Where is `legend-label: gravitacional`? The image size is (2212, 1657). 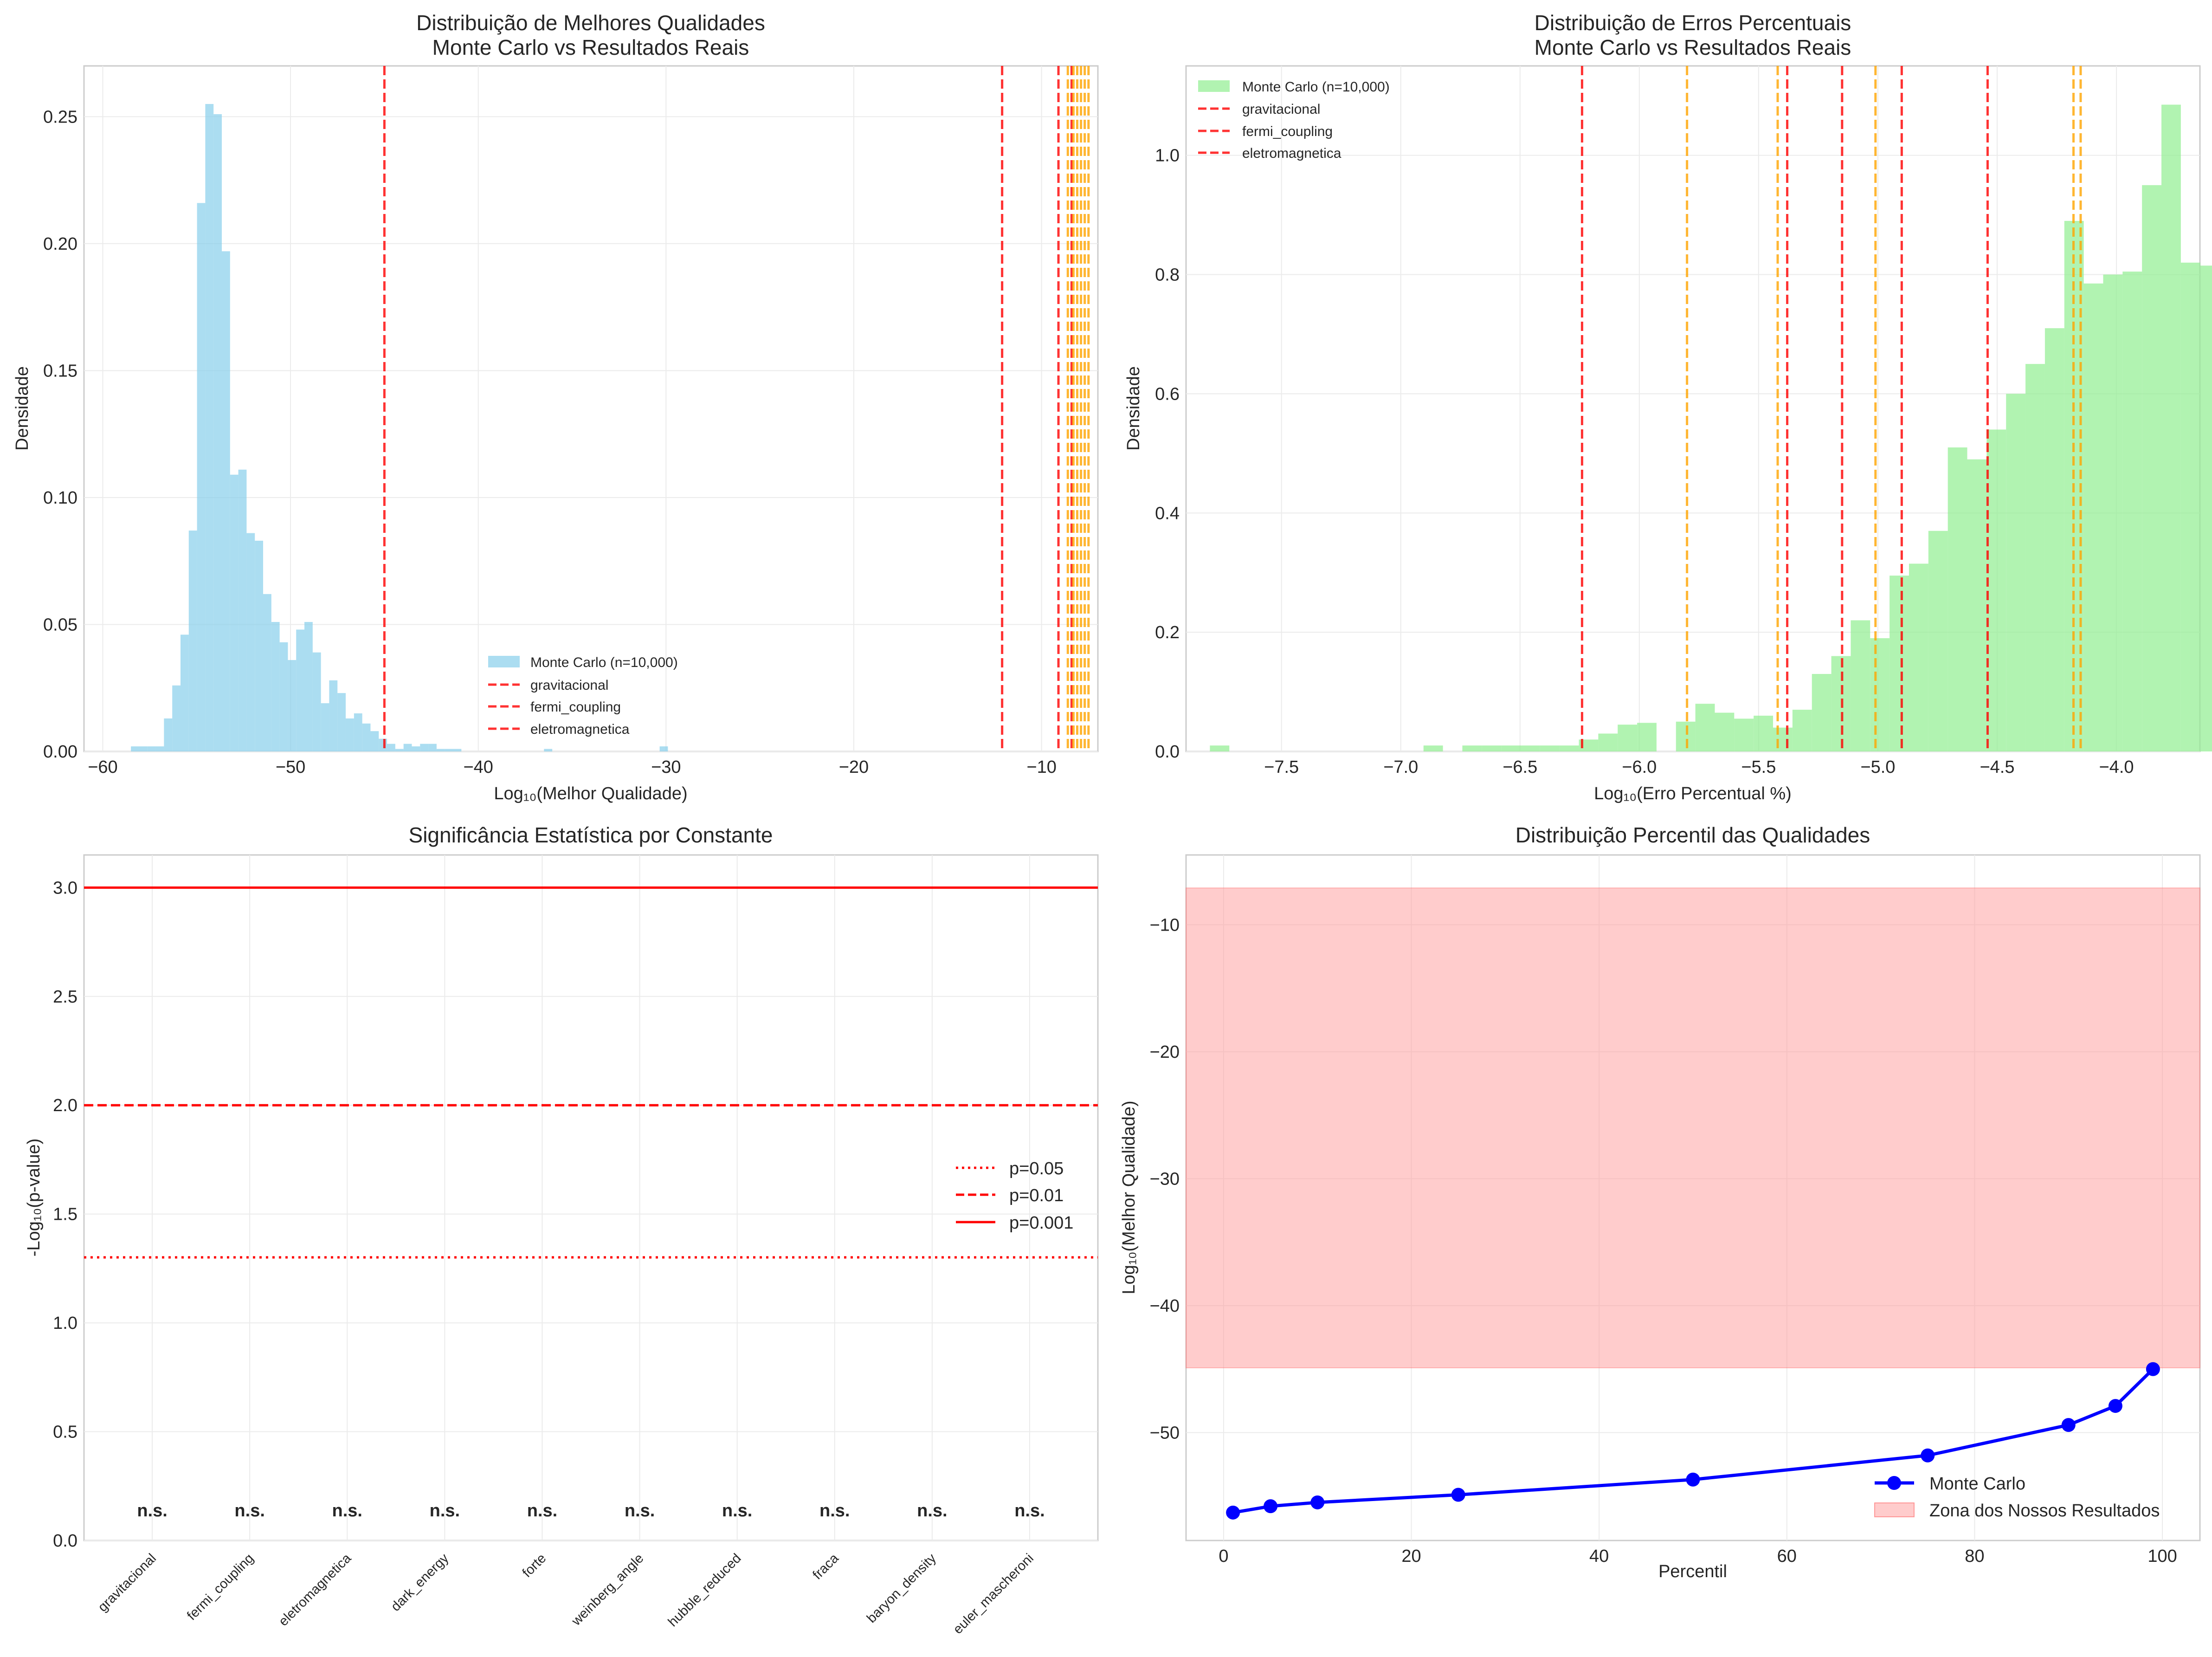
legend-label: gravitacional is located at coordinates (569, 685).